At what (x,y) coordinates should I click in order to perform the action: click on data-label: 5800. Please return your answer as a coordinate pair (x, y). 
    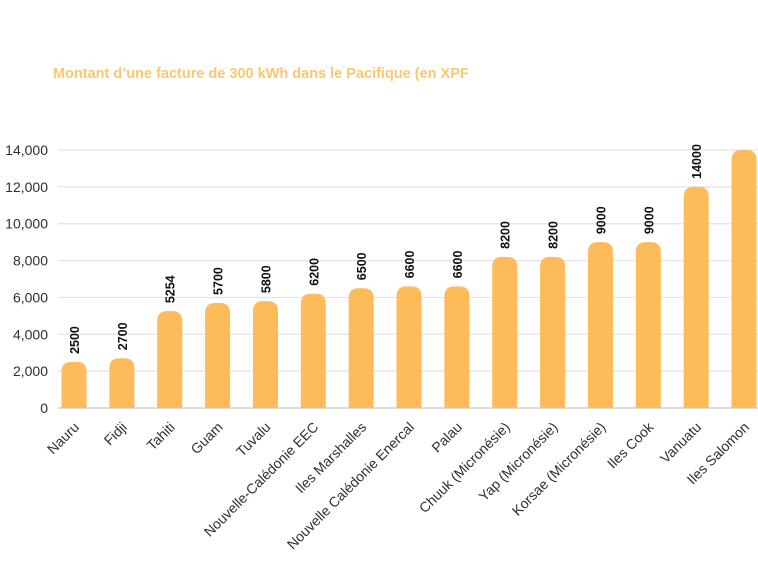
    Looking at the image, I should click on (266, 279).